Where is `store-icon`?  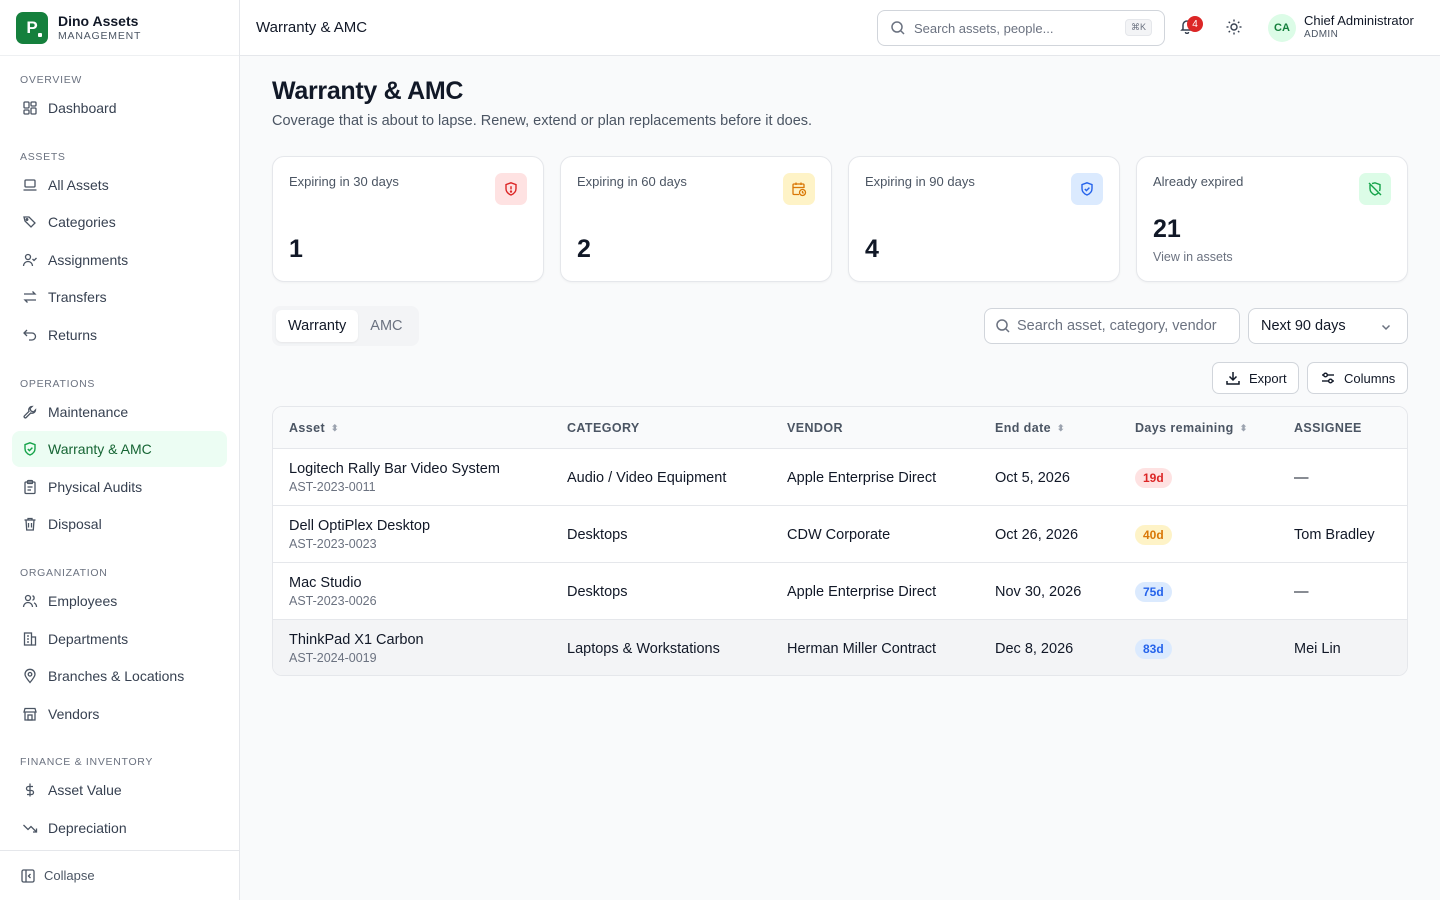
store-icon is located at coordinates (30, 714).